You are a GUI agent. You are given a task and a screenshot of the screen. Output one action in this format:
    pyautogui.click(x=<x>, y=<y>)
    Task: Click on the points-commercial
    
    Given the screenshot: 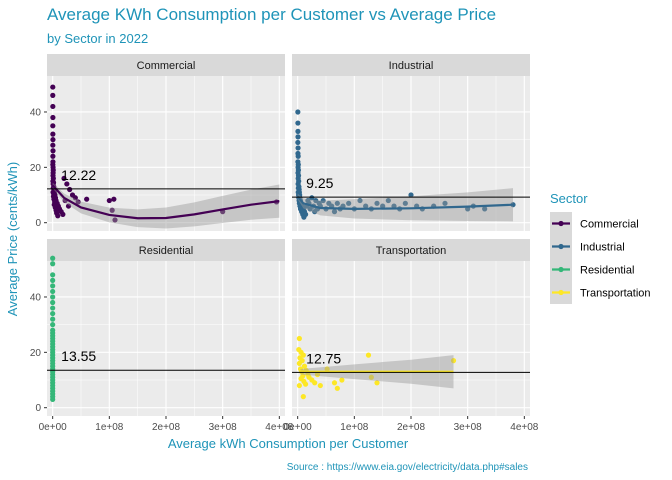 What is the action you would take?
    pyautogui.click(x=165, y=153)
    